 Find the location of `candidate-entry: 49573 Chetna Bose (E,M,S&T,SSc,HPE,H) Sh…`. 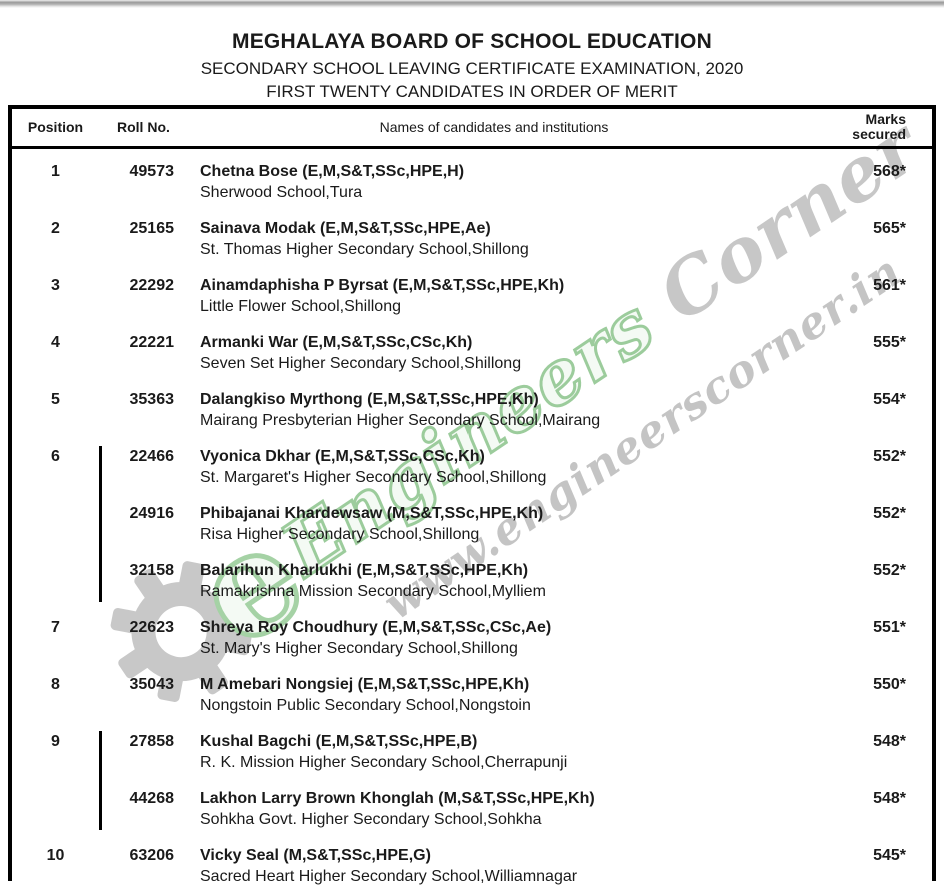

candidate-entry: 49573 Chetna Bose (E,M,S&T,SSc,HPE,H) Sh… is located at coordinates (517, 182).